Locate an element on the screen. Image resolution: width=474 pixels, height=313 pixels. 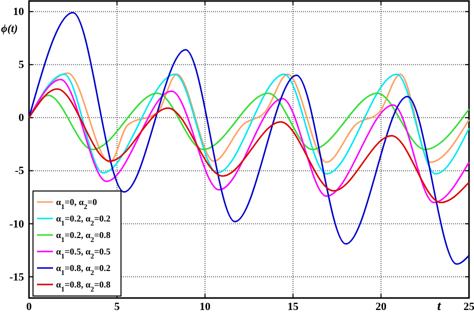
legend-label: α$_{1}$=0.8, α$_{2}$=0.2 is located at coordinates (84, 270).